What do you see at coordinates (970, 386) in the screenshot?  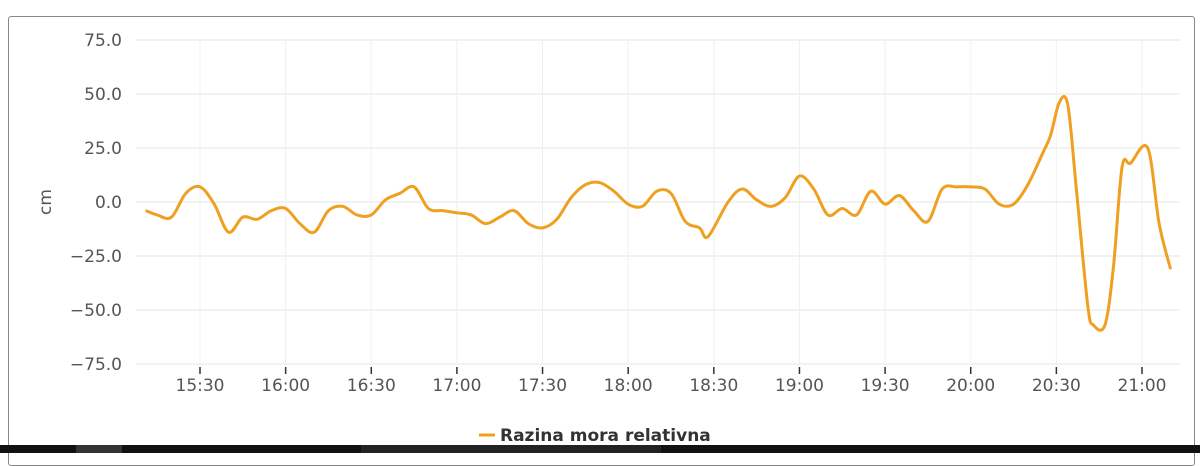 I see `x-tick-label: 20:00` at bounding box center [970, 386].